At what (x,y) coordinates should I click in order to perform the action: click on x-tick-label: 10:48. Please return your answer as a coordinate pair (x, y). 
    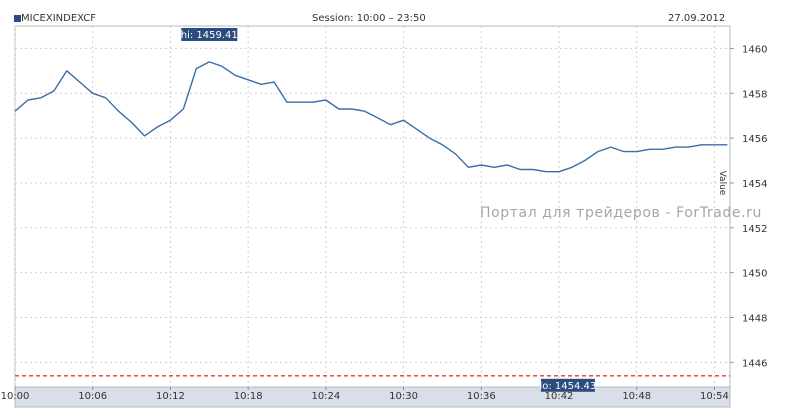
    Looking at the image, I should click on (636, 396).